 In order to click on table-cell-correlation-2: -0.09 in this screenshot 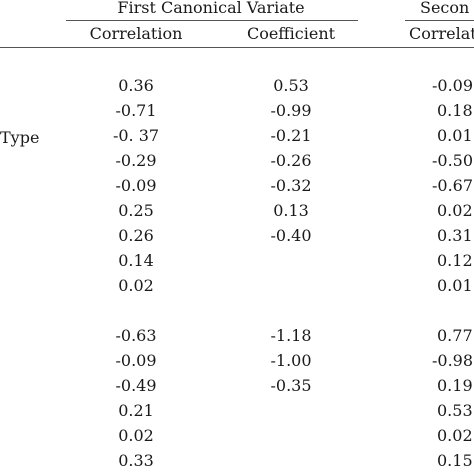, I will do `click(453, 85)`.